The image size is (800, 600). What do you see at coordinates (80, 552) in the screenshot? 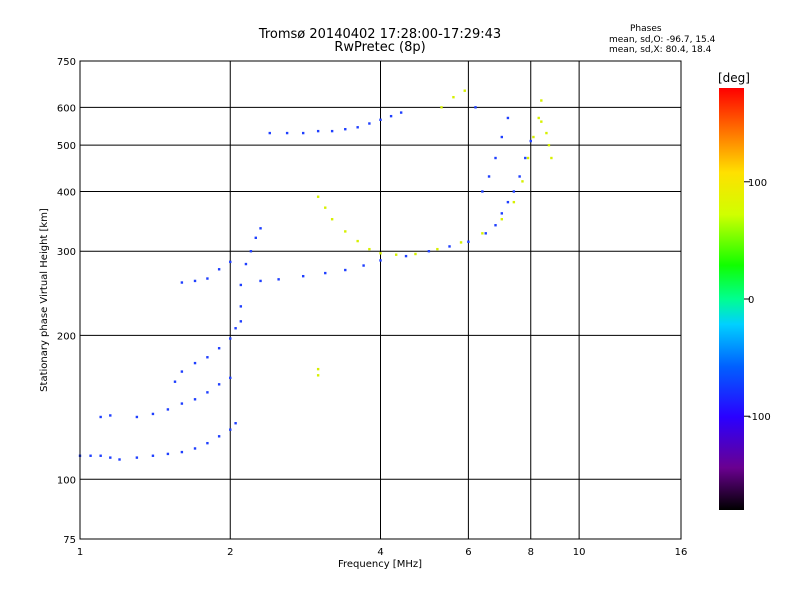
I see `x-tick-label: 1` at bounding box center [80, 552].